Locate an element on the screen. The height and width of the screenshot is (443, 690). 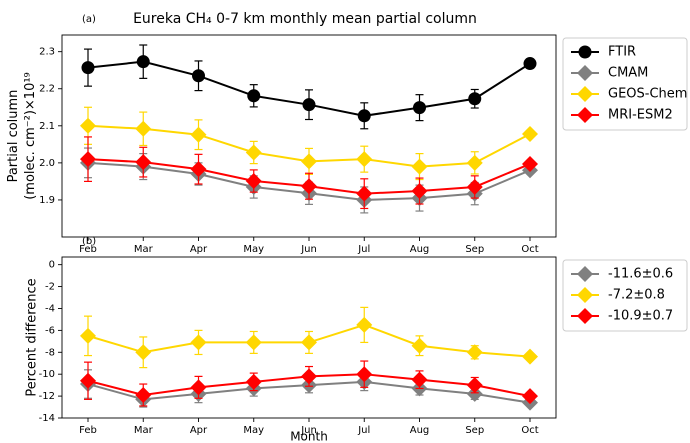
legend-label: GEOS-Chem is located at coordinates (647, 94).